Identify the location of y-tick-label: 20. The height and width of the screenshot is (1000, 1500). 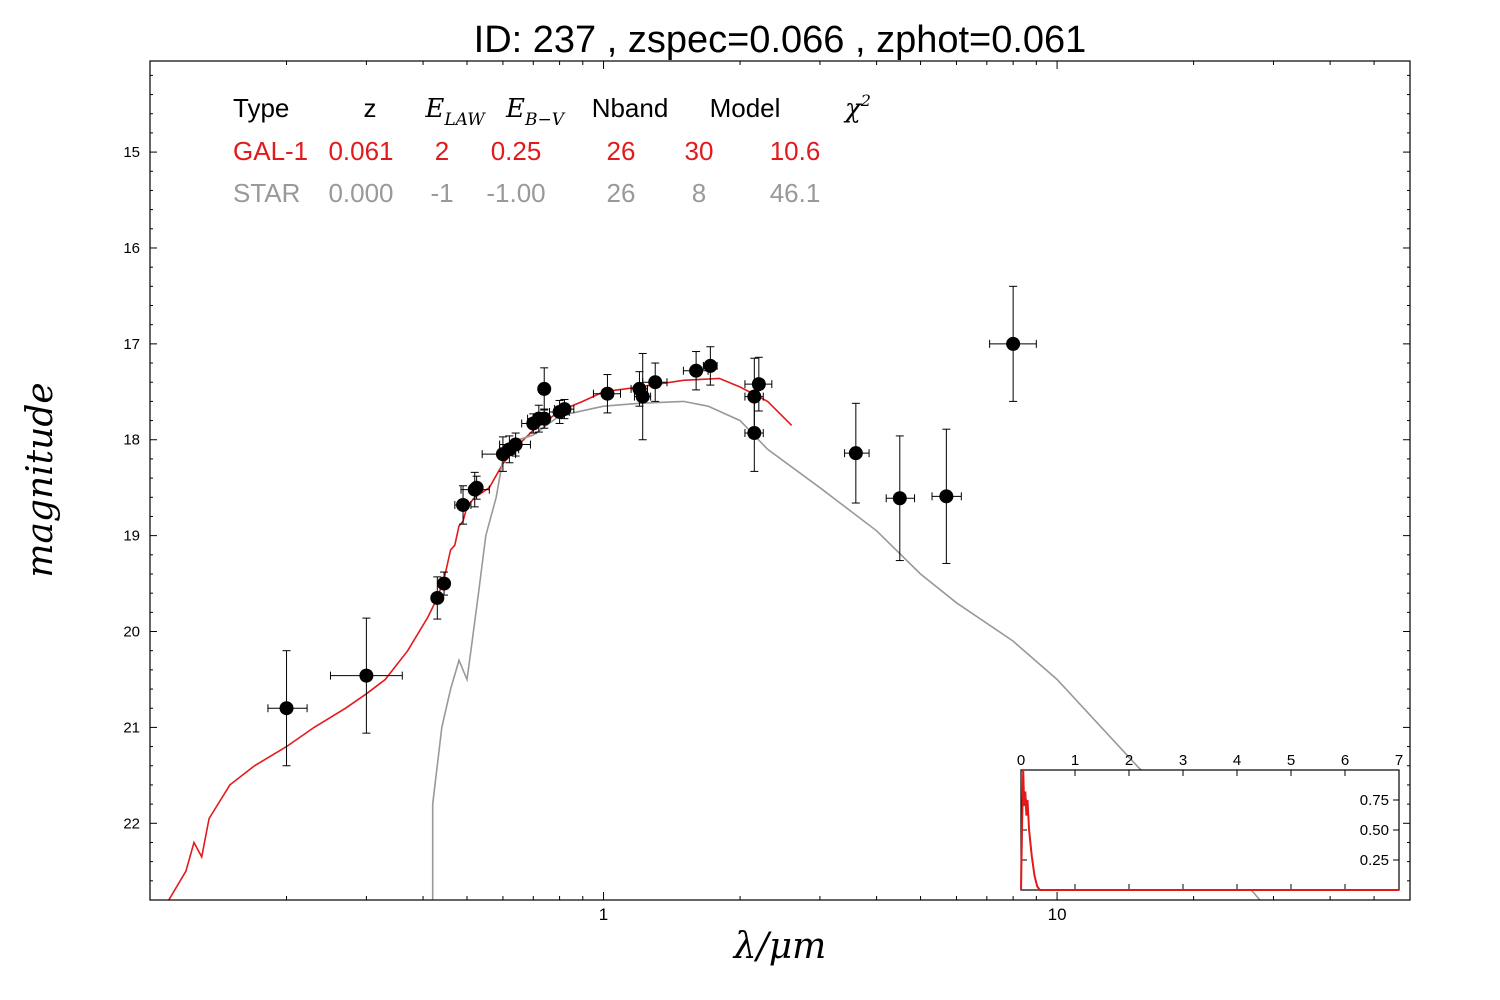
(131, 632).